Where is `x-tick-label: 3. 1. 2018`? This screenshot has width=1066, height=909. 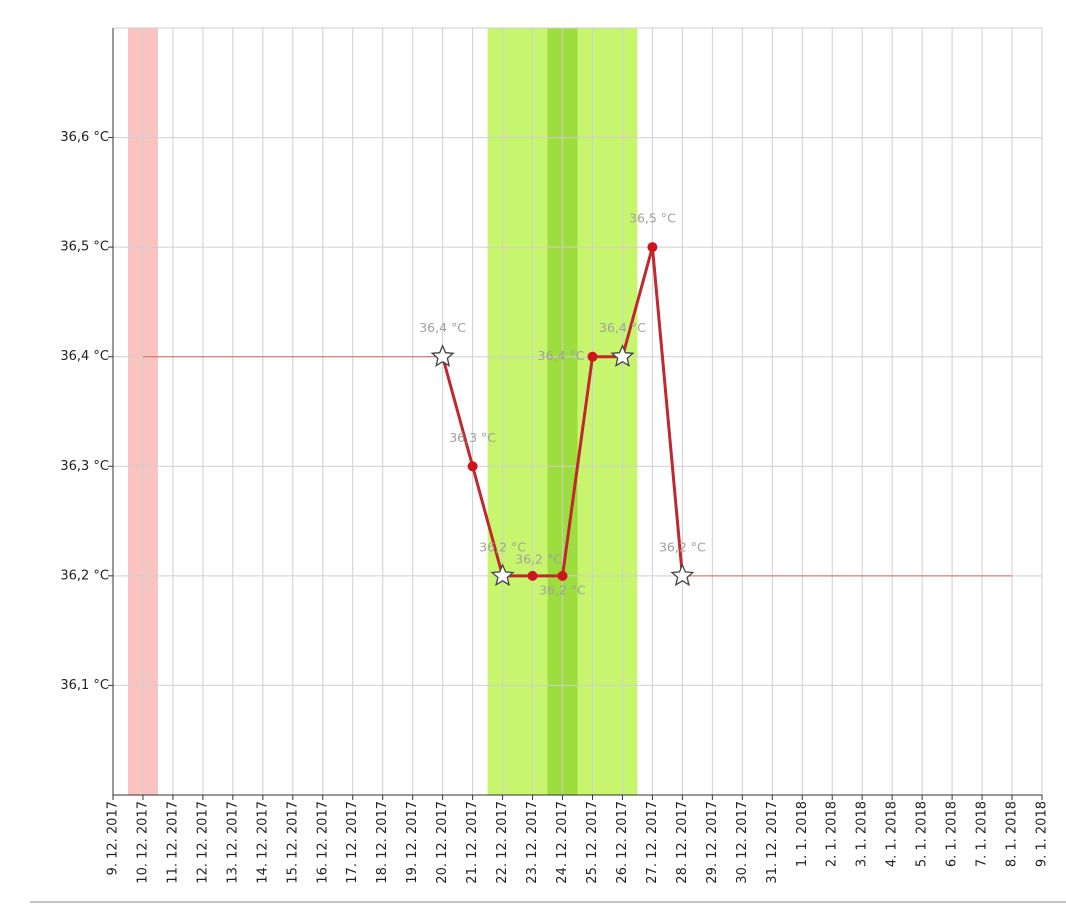
x-tick-label: 3. 1. 2018 is located at coordinates (862, 834).